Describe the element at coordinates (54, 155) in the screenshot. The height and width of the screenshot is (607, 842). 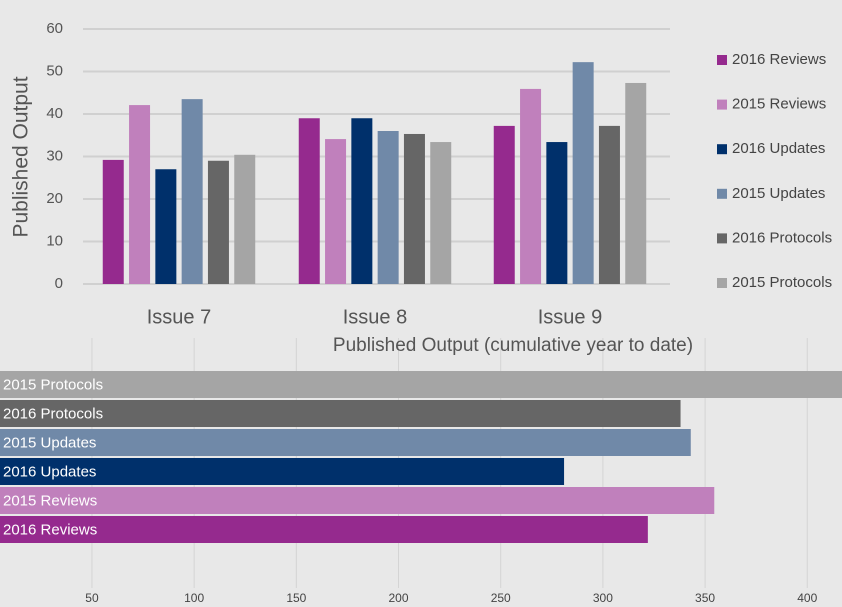
I see `y-tick-label: 30` at that location.